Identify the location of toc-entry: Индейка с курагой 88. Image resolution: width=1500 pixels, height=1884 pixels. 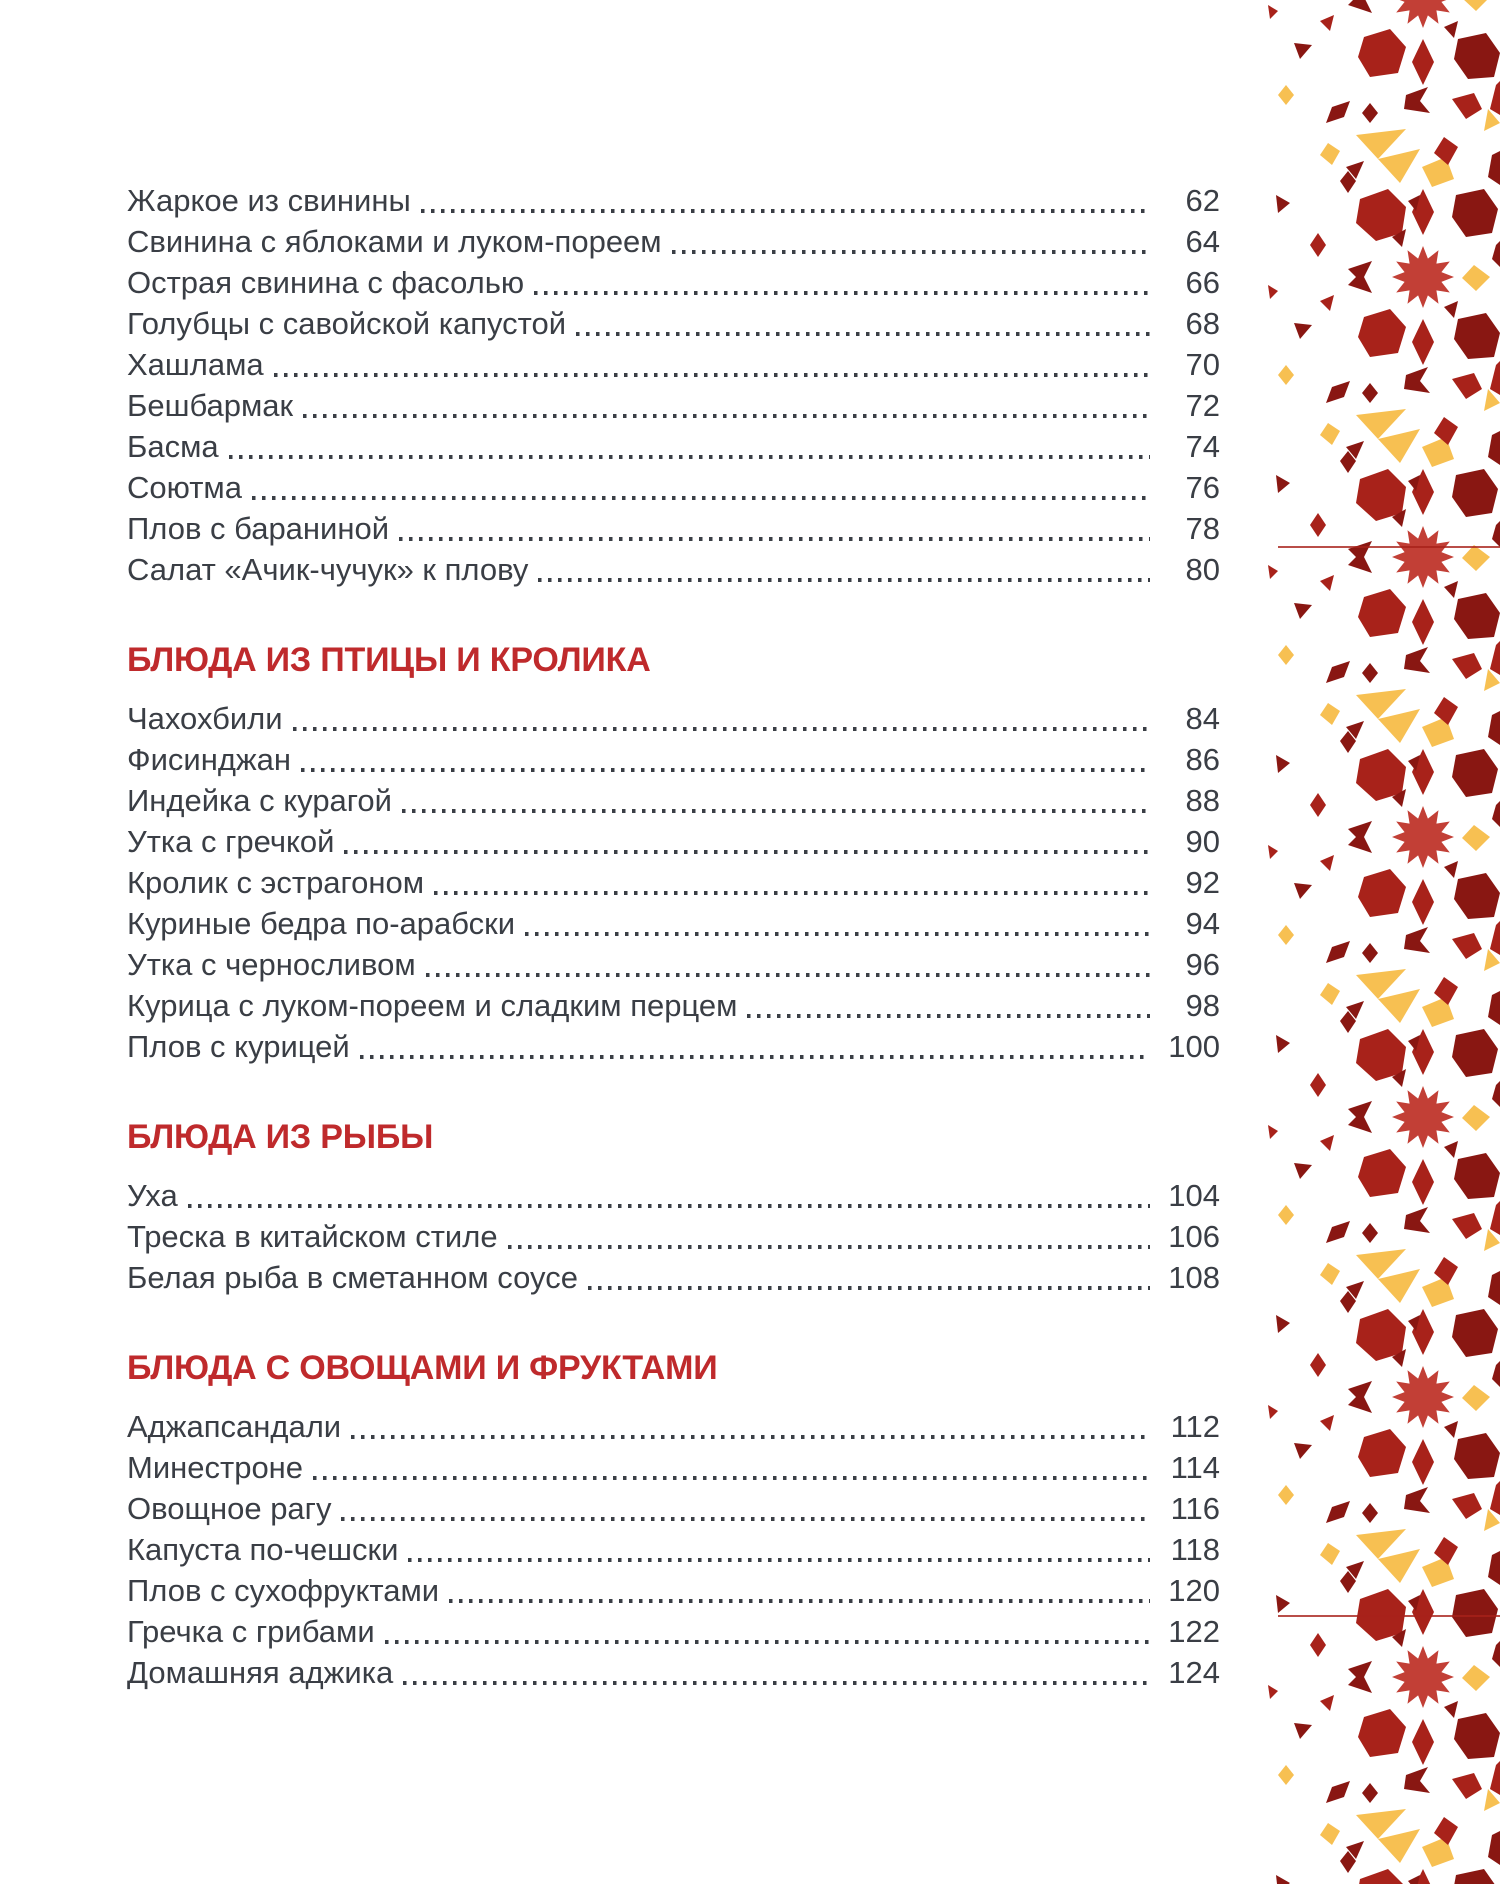
(673, 800).